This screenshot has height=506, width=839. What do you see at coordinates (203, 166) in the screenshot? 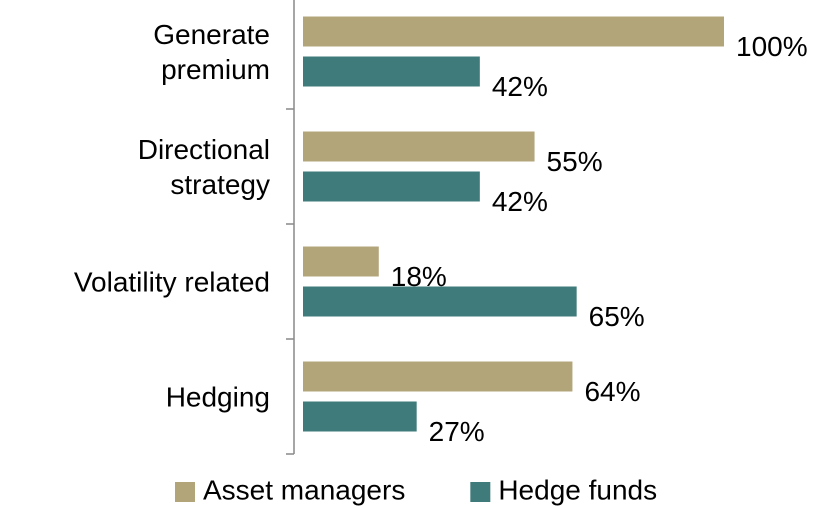
I see `category-label: Directional strategy` at bounding box center [203, 166].